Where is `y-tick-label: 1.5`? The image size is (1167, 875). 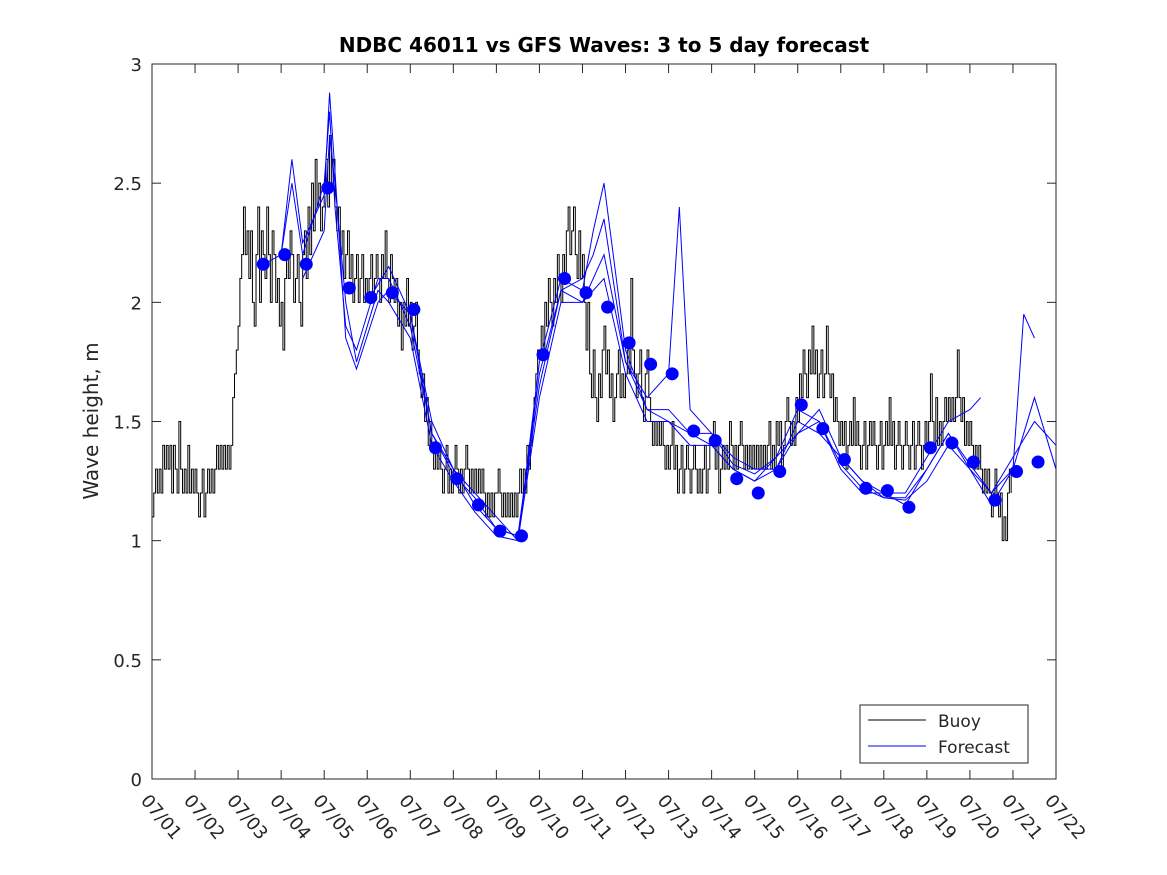 y-tick-label: 1.5 is located at coordinates (127, 423).